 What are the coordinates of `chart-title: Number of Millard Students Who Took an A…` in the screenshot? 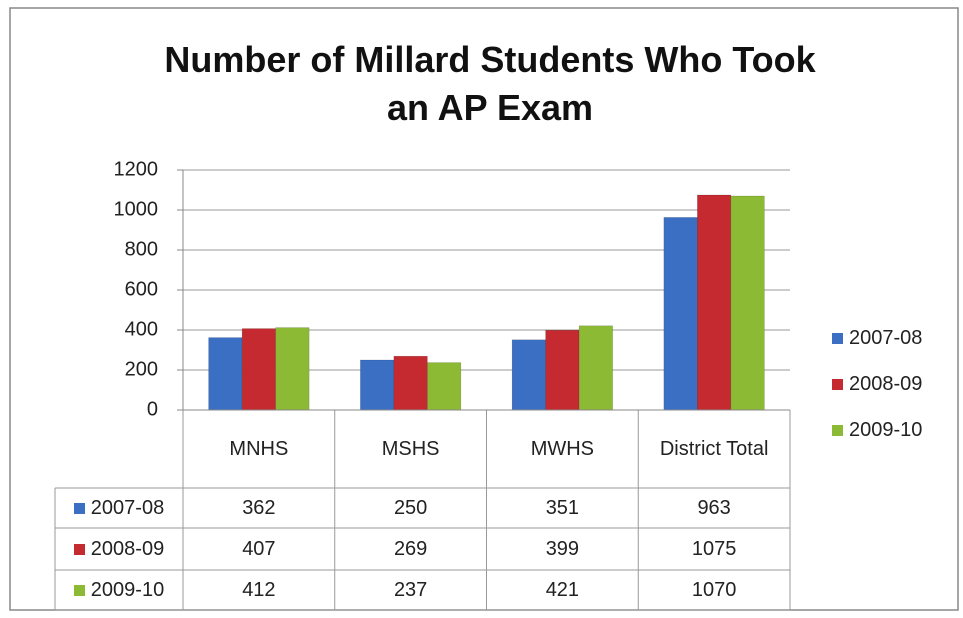 It's located at (490, 83).